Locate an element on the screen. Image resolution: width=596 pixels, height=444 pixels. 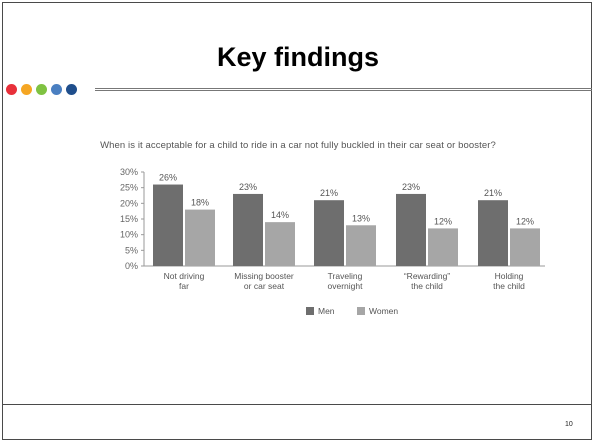
category-label: overnight is located at coordinates (346, 286).